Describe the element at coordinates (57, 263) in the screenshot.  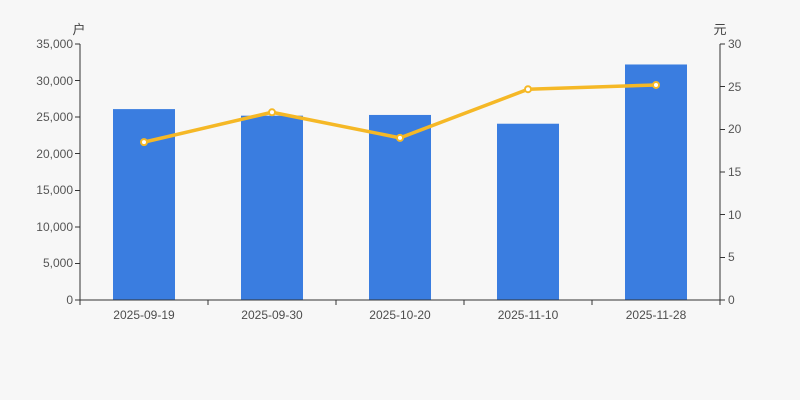
I see `left-axis-tick-label: 5,000` at that location.